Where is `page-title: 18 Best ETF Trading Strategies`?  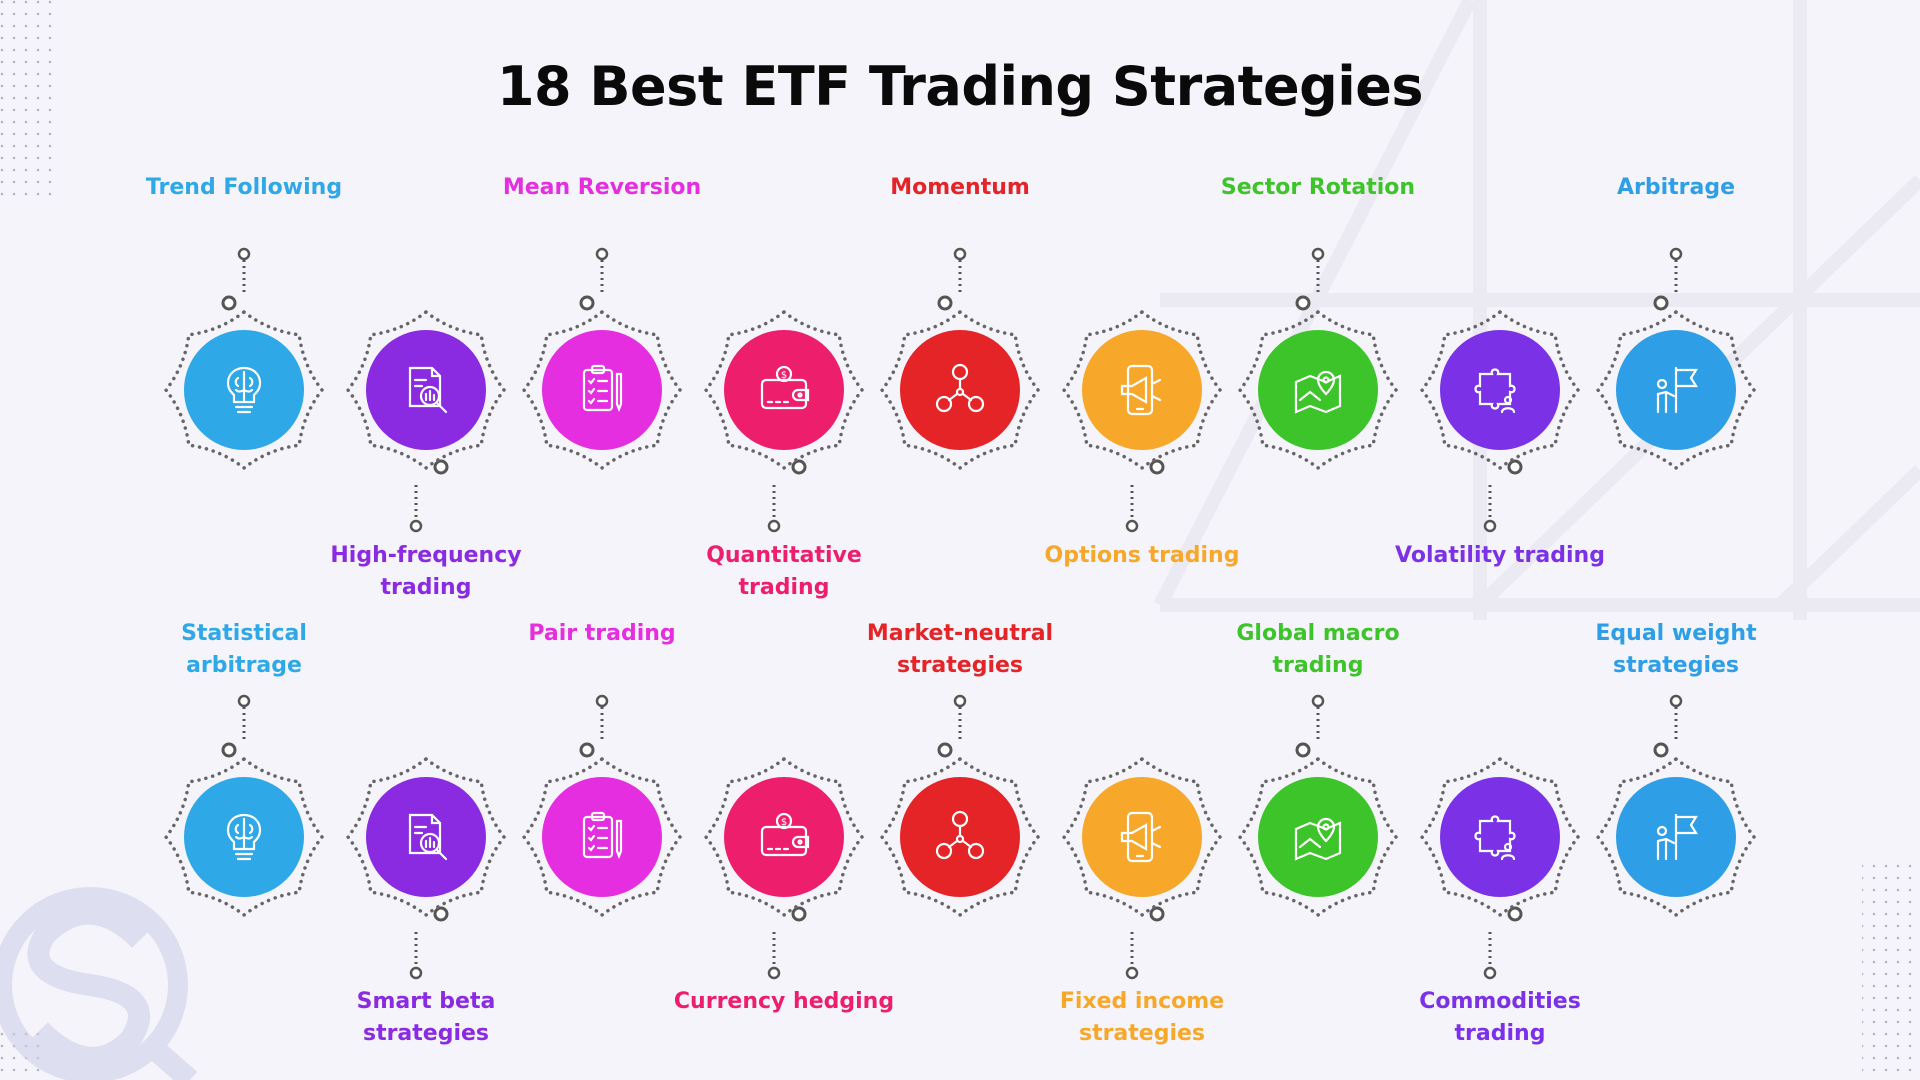
page-title: 18 Best ETF Trading Strategies is located at coordinates (960, 86).